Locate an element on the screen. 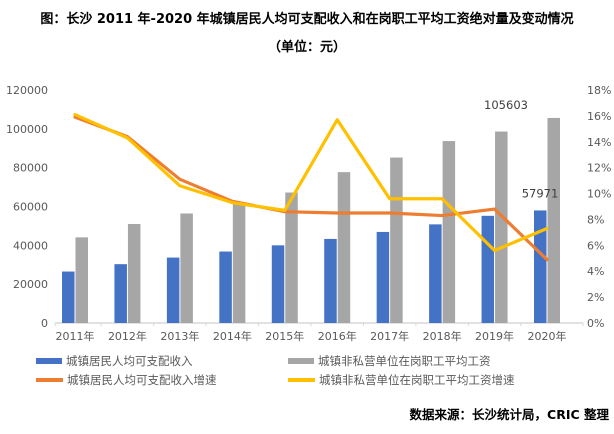 This screenshot has width=614, height=434. chart-subtitle: （单位：元） is located at coordinates (306, 47).